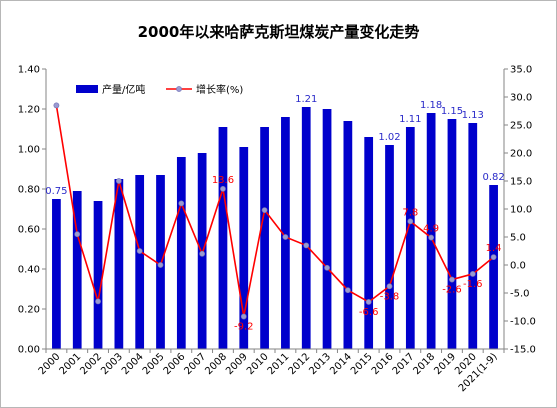 The width and height of the screenshot is (557, 408). Describe the element at coordinates (133, 364) in the screenshot. I see `x-tick-label: 2004` at that location.